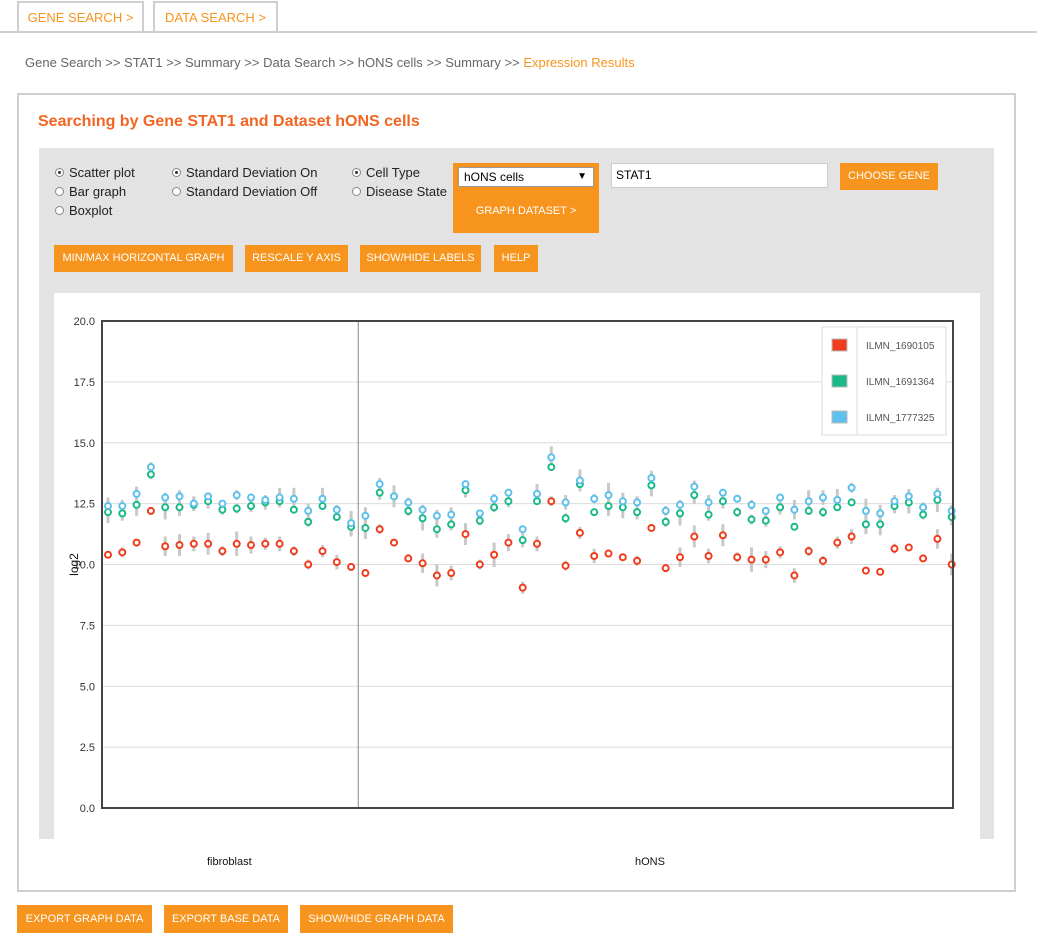 Image resolution: width=1037 pixels, height=940 pixels. What do you see at coordinates (91, 210) in the screenshot?
I see `boxplot-label: Boxplot` at bounding box center [91, 210].